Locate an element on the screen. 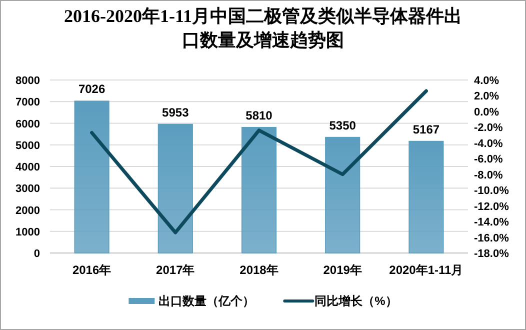  y2-tick-label: 0.0% is located at coordinates (487, 112).